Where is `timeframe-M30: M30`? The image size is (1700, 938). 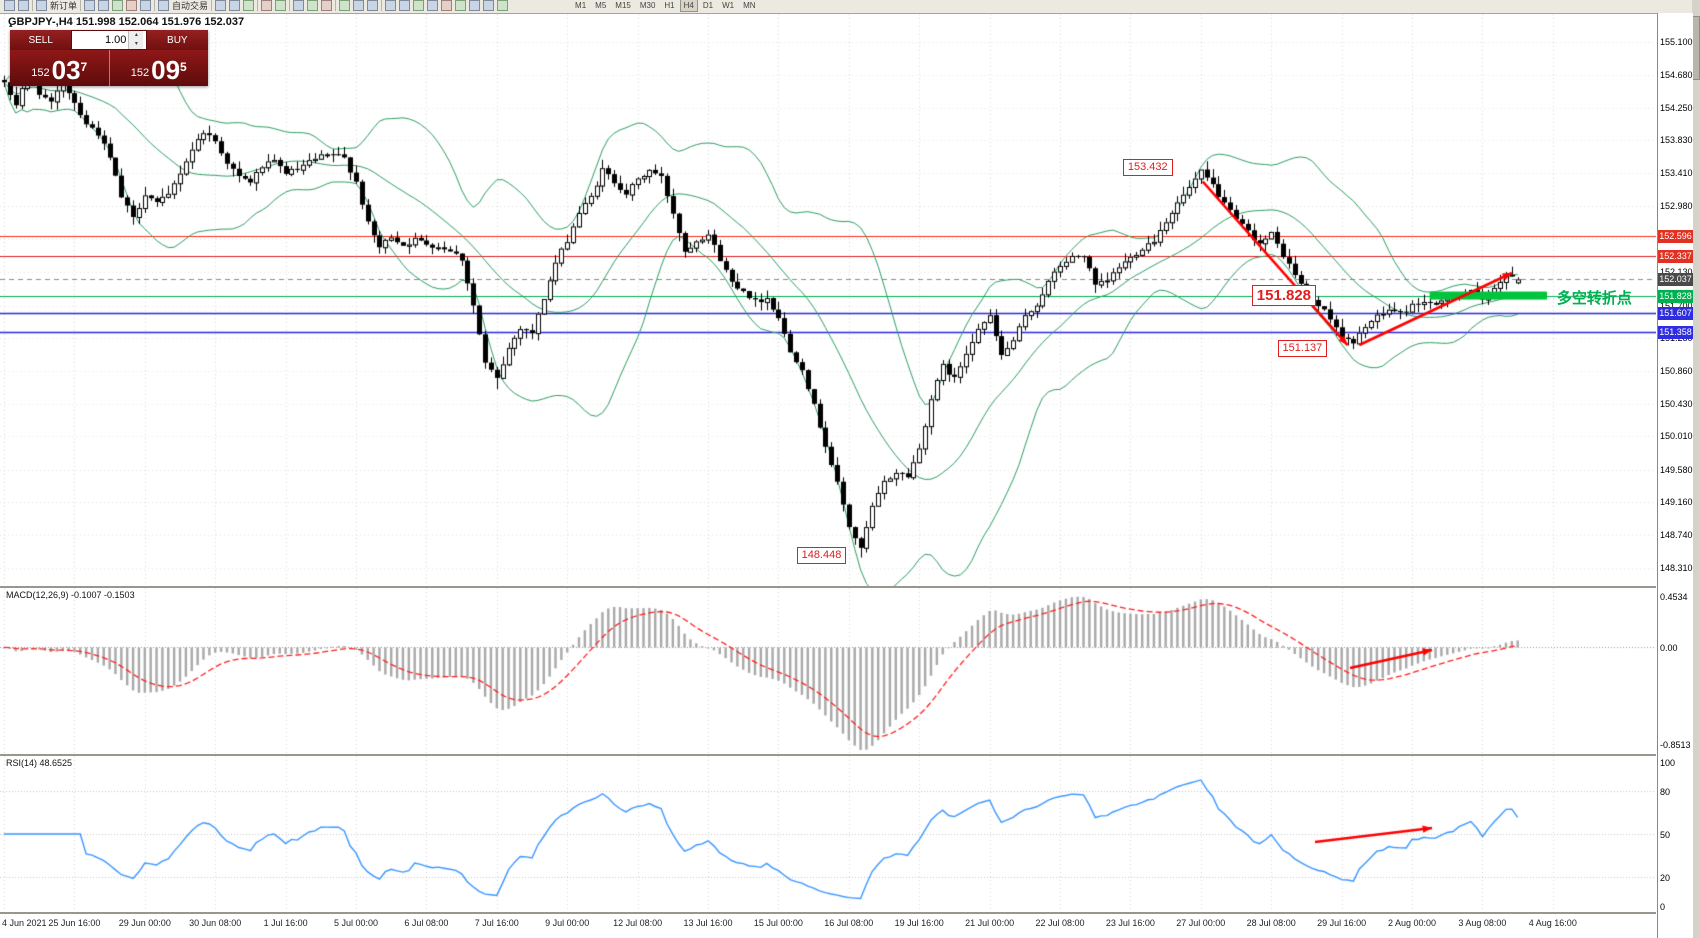 timeframe-M30: M30 is located at coordinates (647, 5).